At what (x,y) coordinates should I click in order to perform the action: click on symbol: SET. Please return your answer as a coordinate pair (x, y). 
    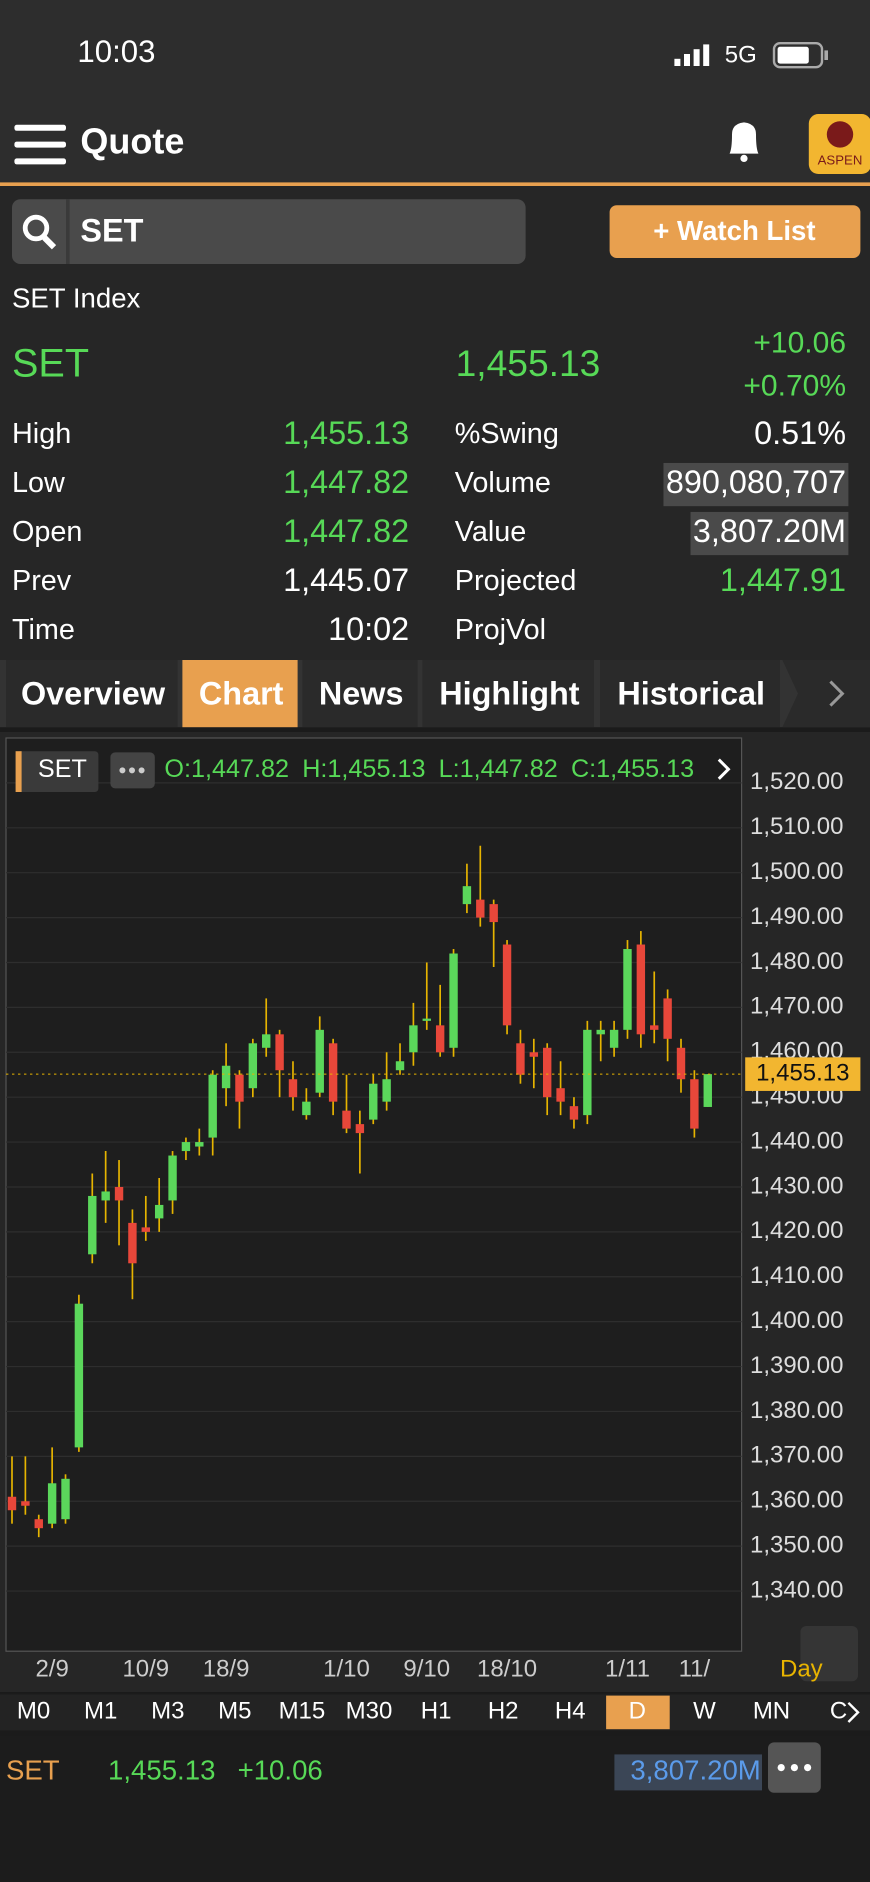
    Looking at the image, I should click on (50, 363).